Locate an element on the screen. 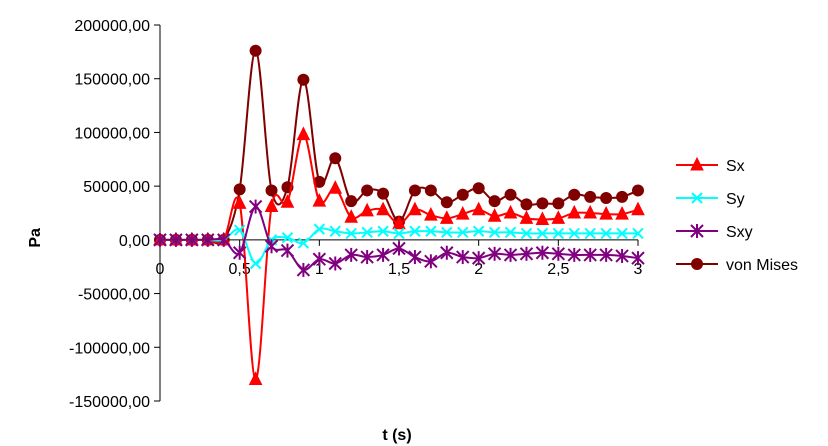 The width and height of the screenshot is (828, 446). x-tick-label: 1 is located at coordinates (319, 269).